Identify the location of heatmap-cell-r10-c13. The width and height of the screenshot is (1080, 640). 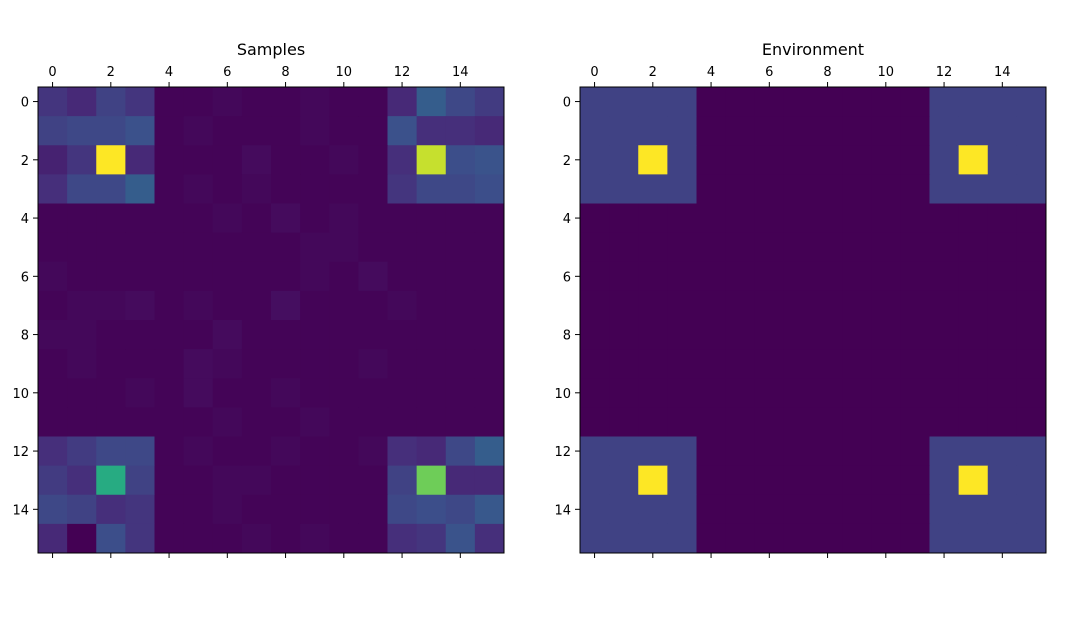
(973, 393).